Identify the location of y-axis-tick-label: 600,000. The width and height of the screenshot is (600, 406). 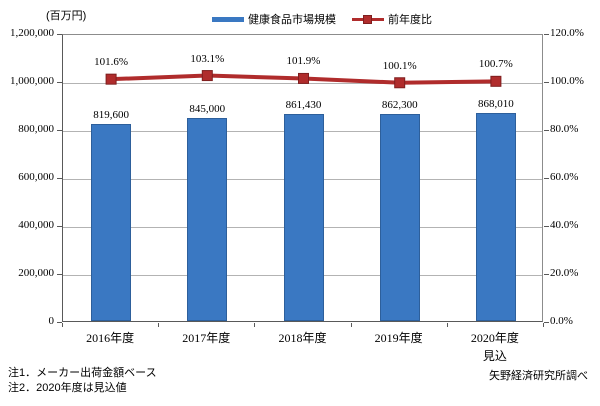
(36, 177).